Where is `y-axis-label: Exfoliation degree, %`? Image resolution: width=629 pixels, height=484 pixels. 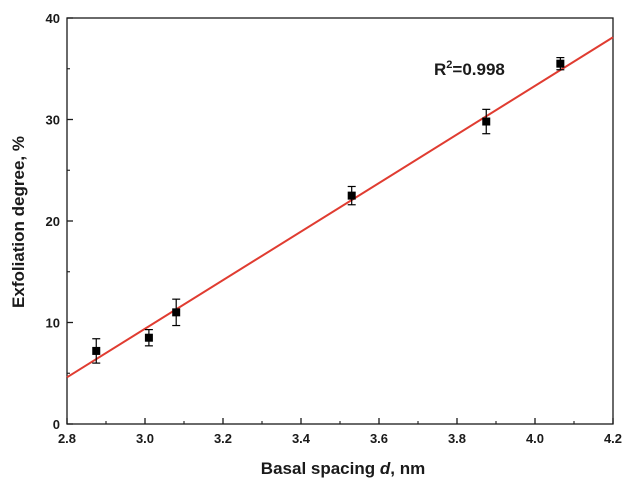
y-axis-label: Exfoliation degree, % is located at coordinates (18, 222).